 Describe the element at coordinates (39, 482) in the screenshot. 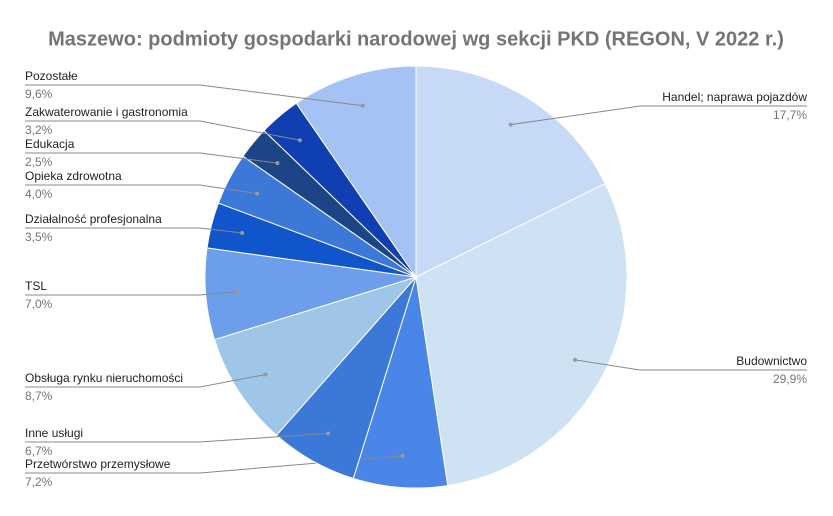

I see `slice-value: 7,2%` at that location.